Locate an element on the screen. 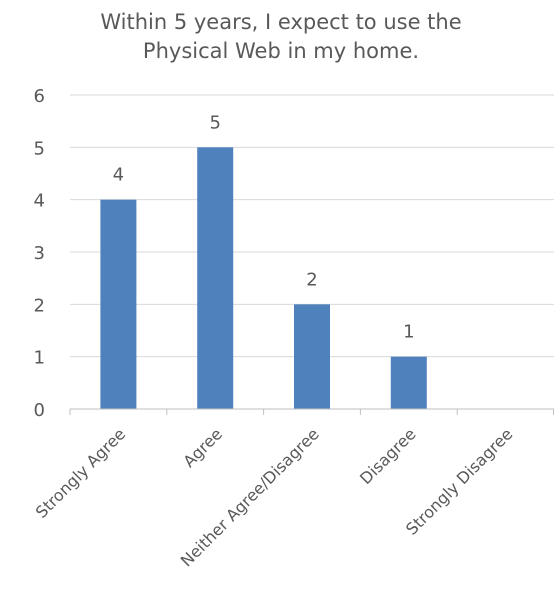 The height and width of the screenshot is (603, 554). data-label: 2 is located at coordinates (311, 279).